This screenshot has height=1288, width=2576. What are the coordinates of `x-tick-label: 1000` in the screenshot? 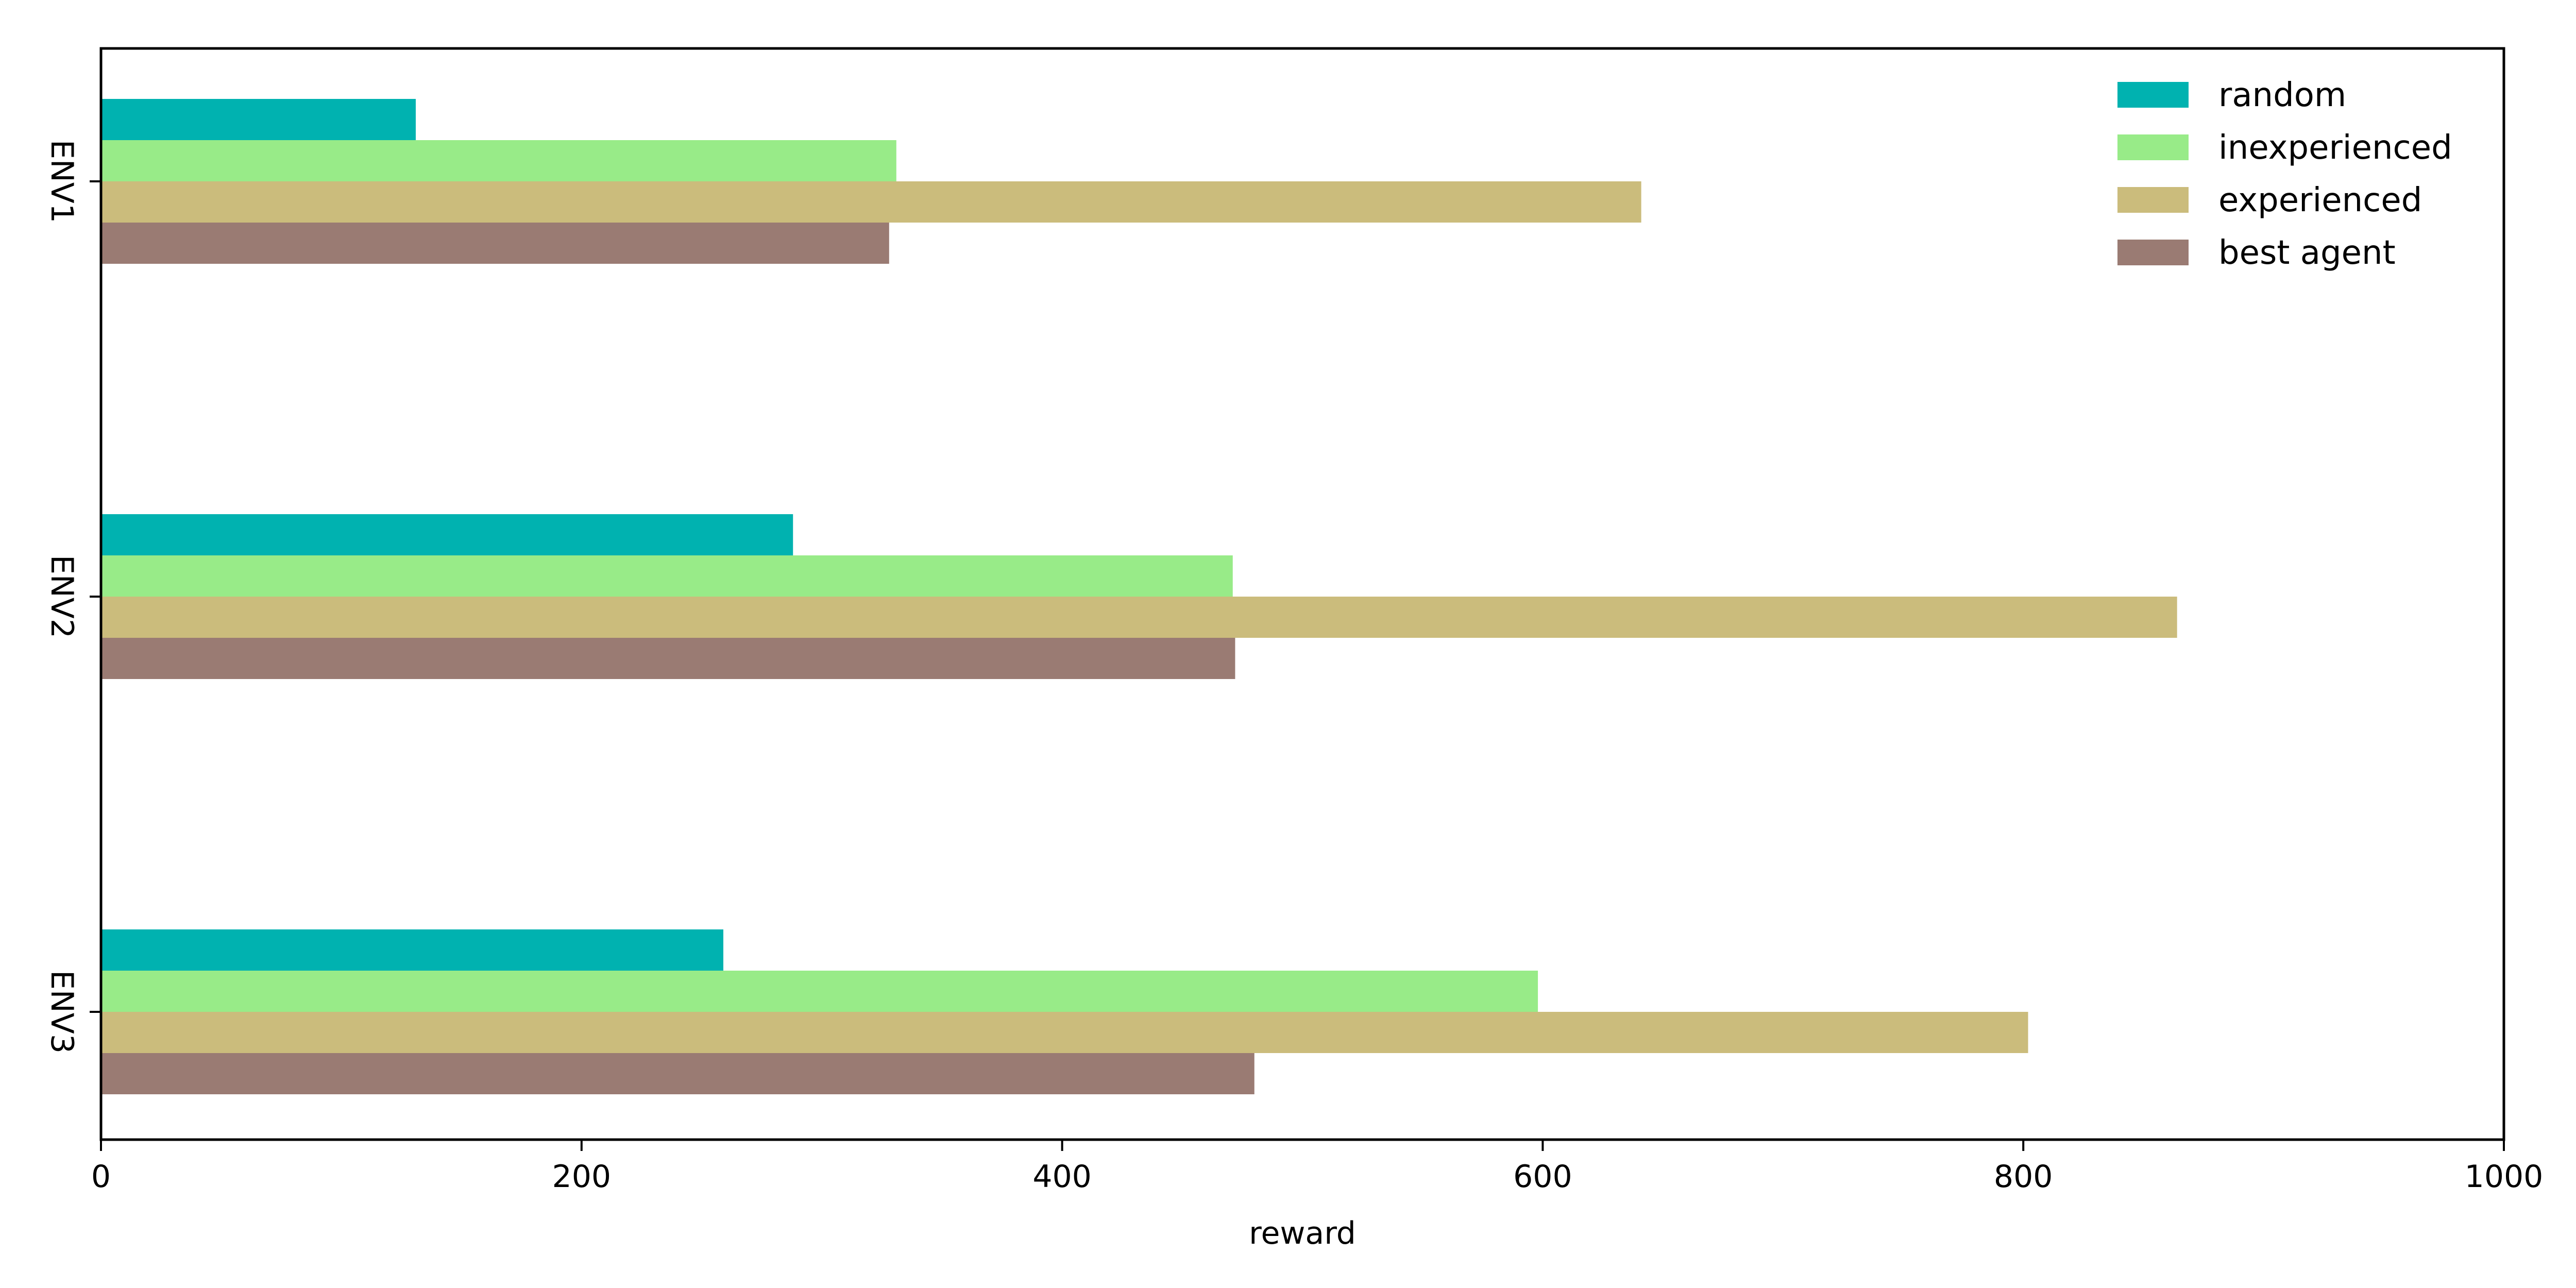 It's located at (2504, 1177).